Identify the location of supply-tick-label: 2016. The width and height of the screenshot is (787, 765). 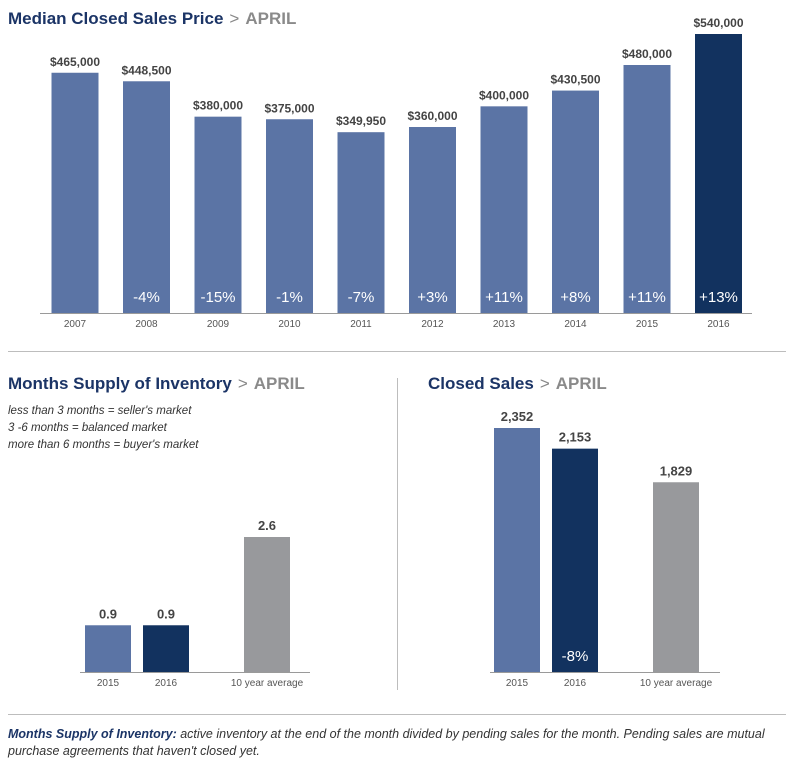
(166, 683).